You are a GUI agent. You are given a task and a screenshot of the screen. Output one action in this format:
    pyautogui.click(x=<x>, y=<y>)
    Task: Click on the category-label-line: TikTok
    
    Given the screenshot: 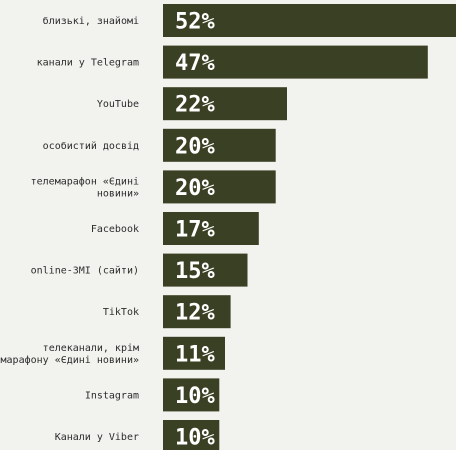 What is the action you would take?
    pyautogui.click(x=121, y=312)
    